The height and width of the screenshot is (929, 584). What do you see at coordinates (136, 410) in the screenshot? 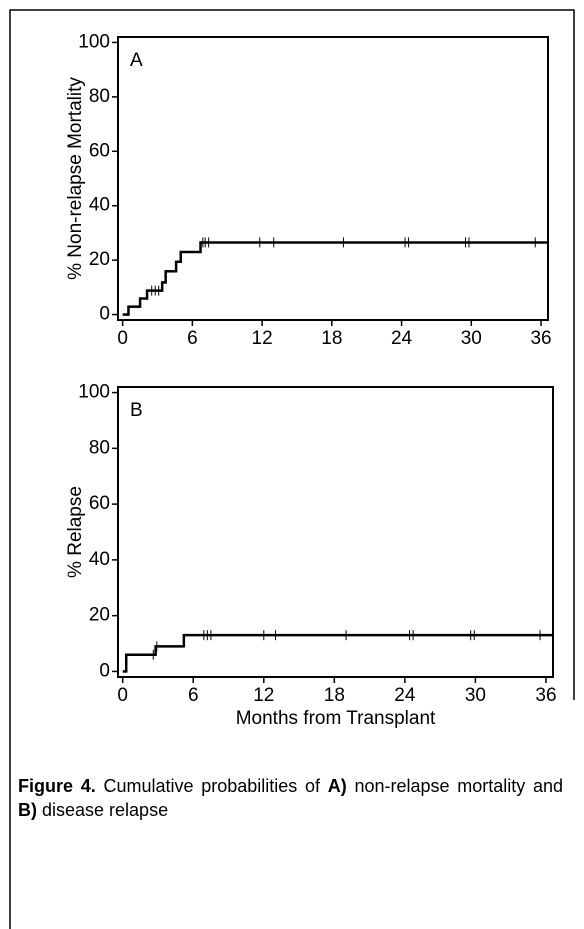
I see `panel-label: B` at bounding box center [136, 410].